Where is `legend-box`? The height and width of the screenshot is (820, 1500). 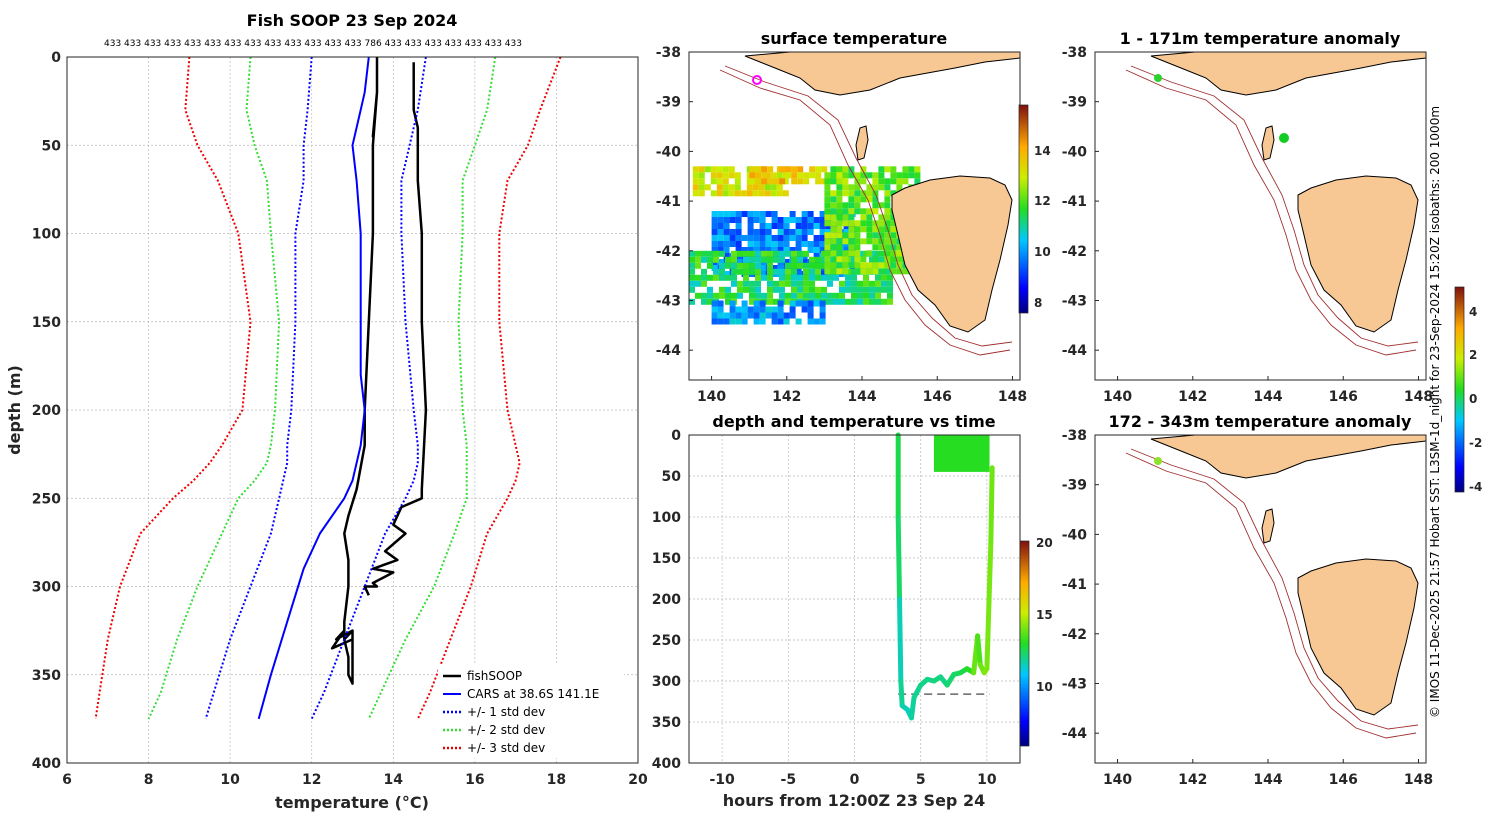
legend-box is located at coordinates (531, 711).